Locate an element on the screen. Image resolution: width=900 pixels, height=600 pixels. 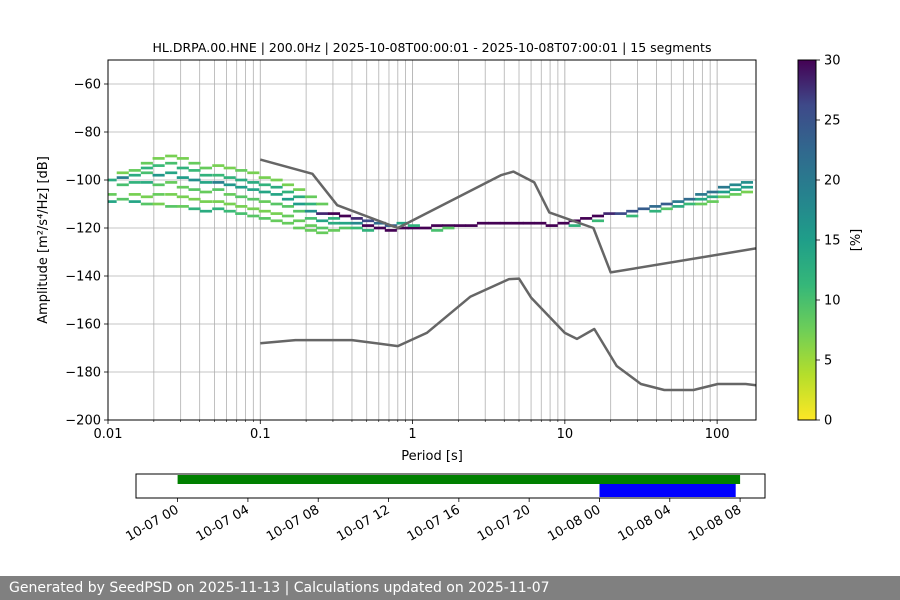
colorbar-tick-label: 0 is located at coordinates (828, 421).